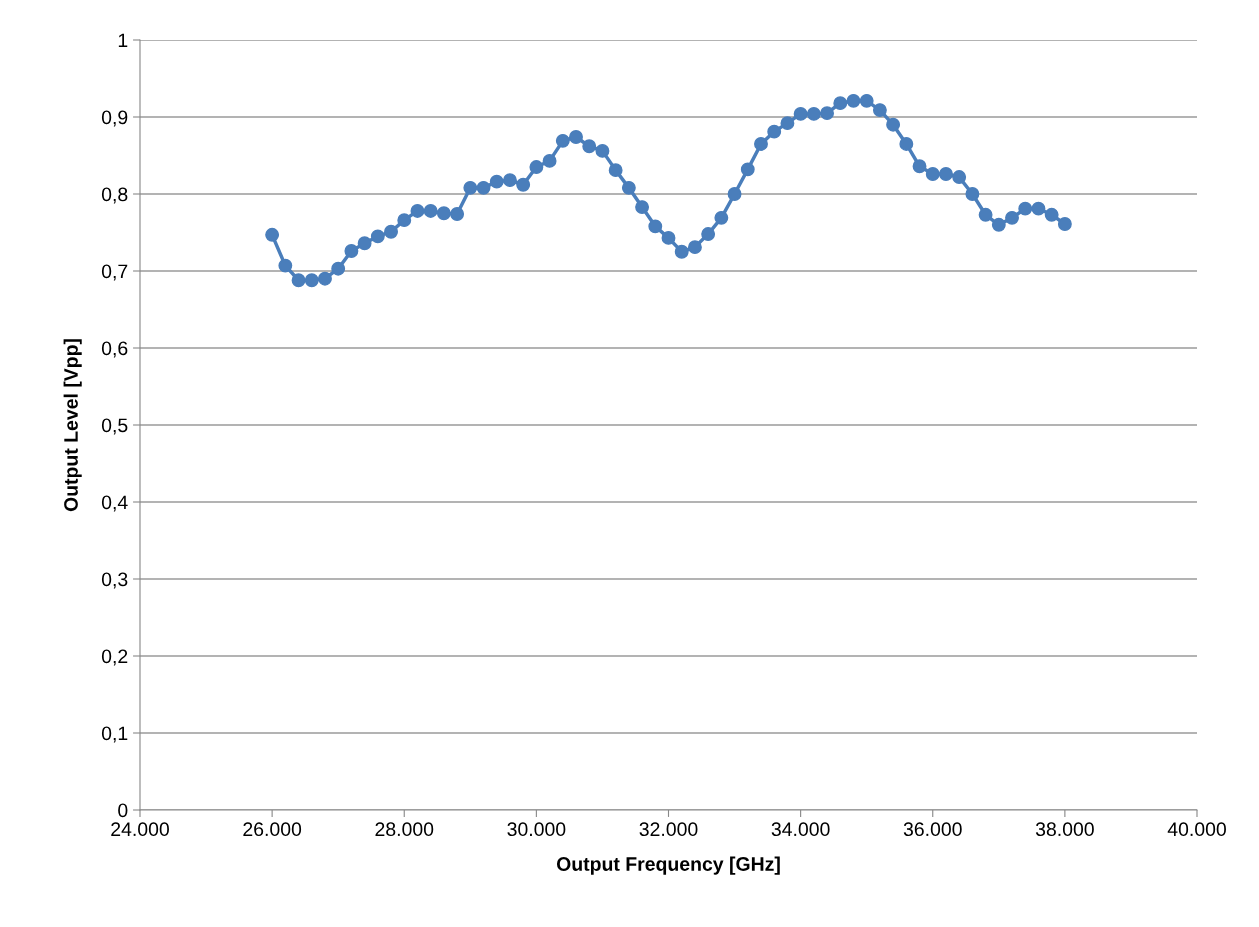  I want to click on x-tick-label: 26.000, so click(272, 829).